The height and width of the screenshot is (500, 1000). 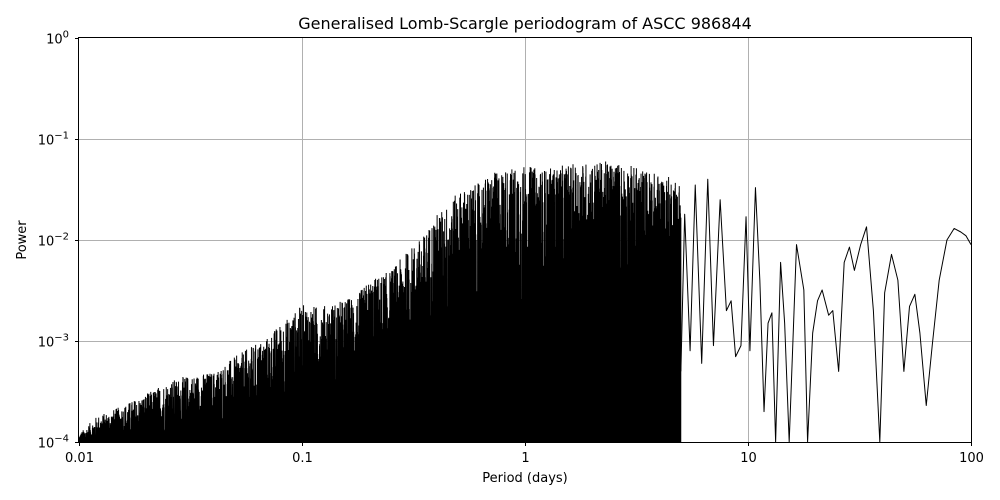 I want to click on y-tick-label: 10⁻⁴, so click(x=53, y=443).